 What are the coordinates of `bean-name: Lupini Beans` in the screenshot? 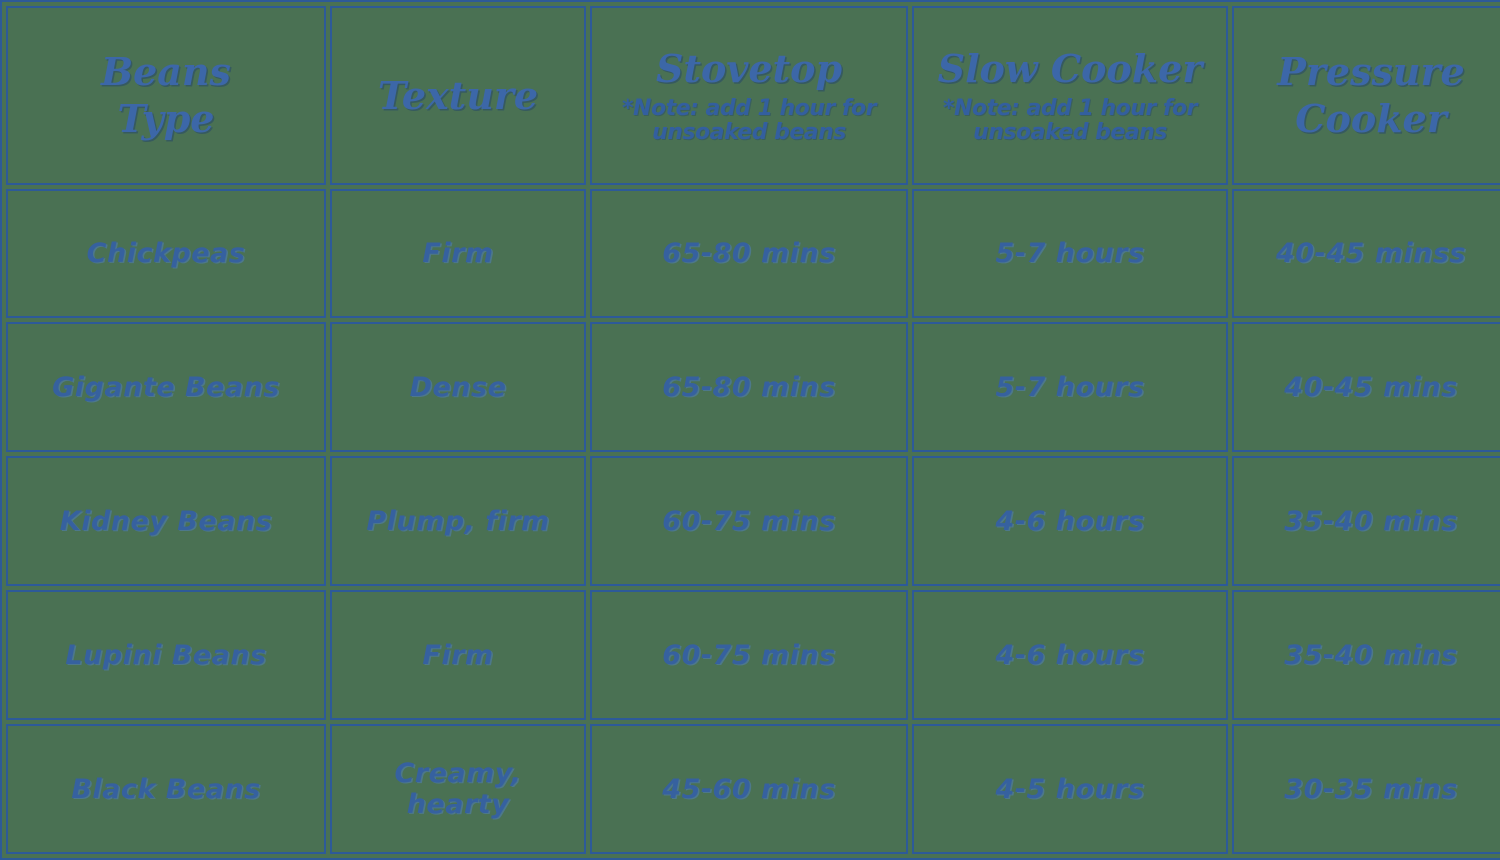 It's located at (166, 655).